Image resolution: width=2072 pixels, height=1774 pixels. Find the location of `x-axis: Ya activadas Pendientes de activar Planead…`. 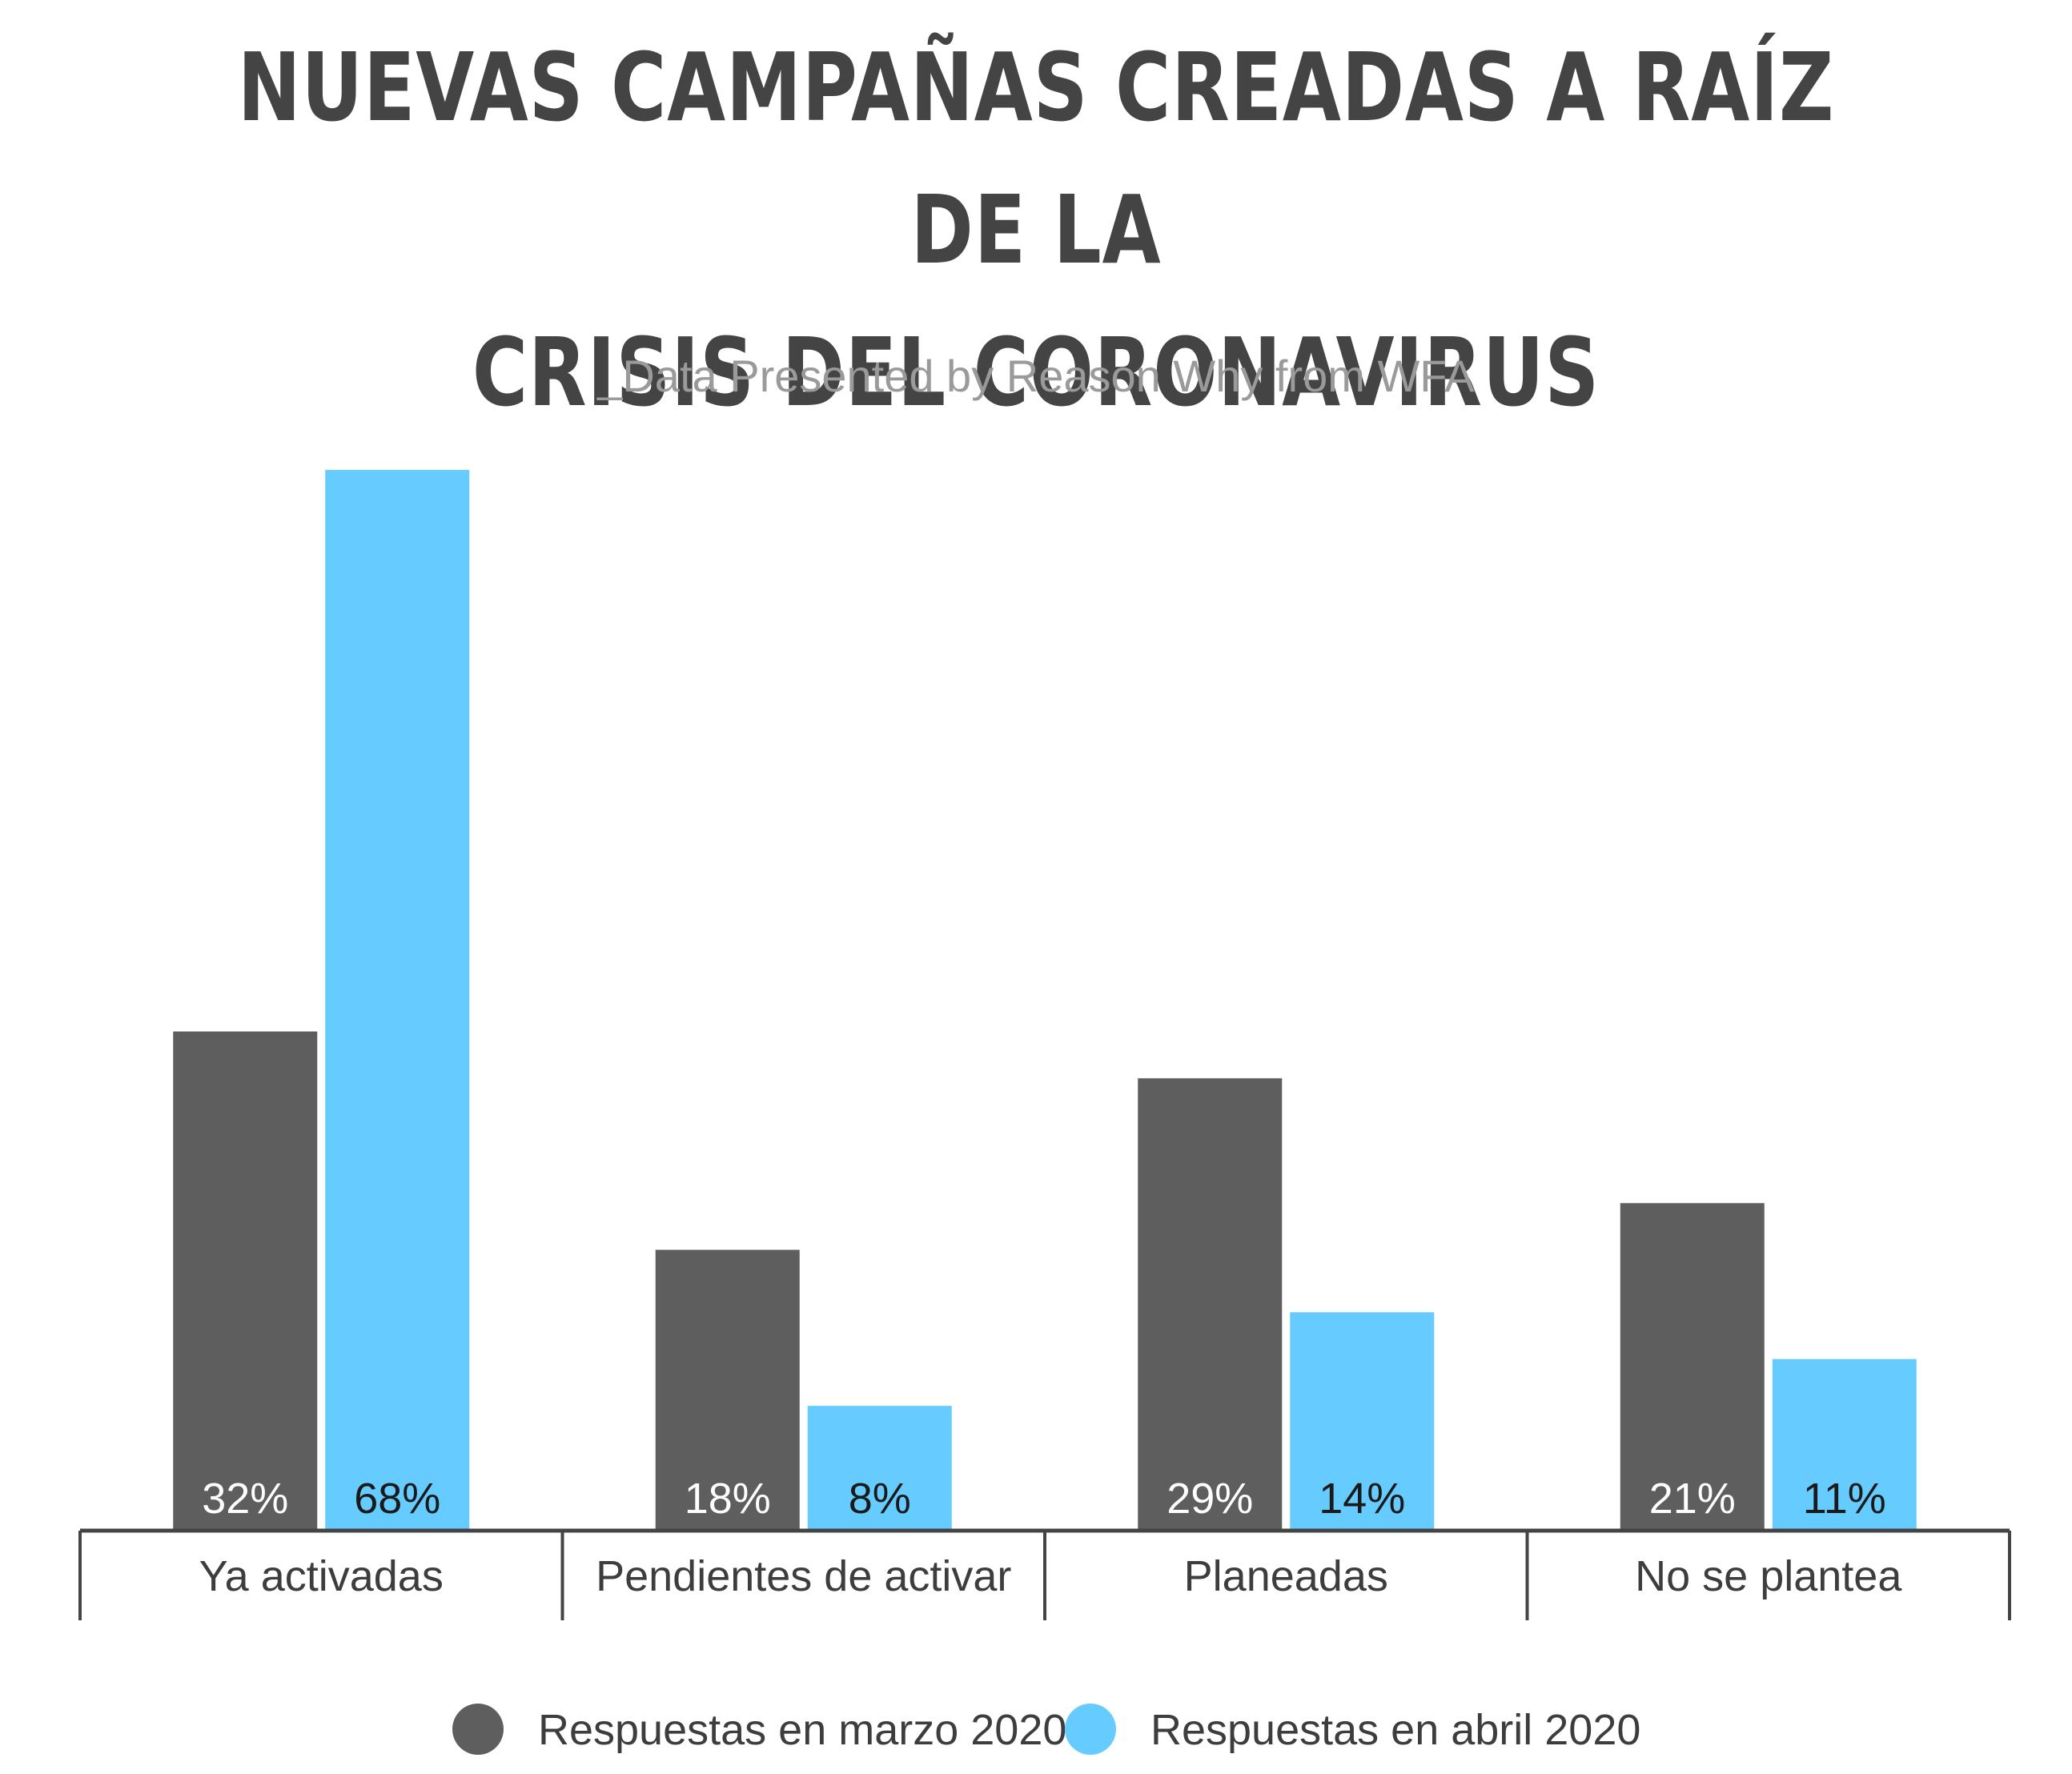

x-axis: Ya activadas Pendientes de activar Planead… is located at coordinates (1044, 1574).